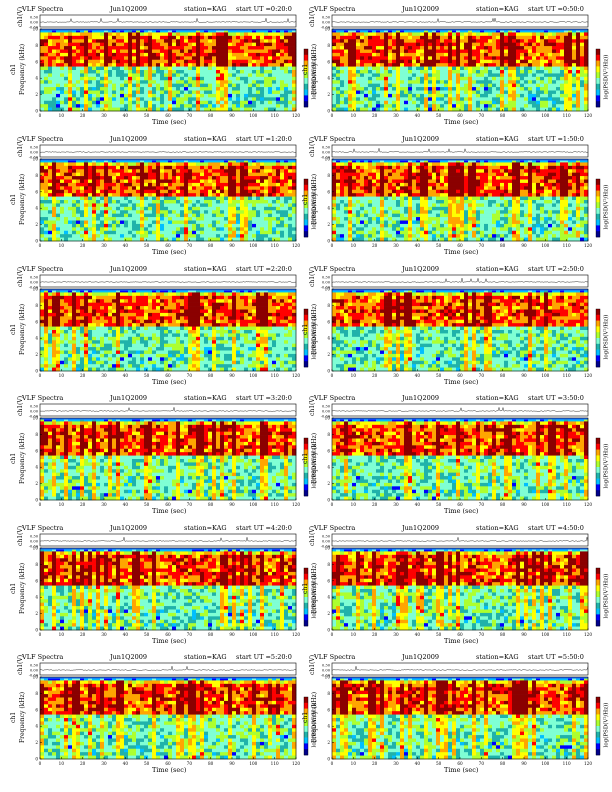 The width and height of the screenshot is (612, 792). Describe the element at coordinates (328, 45) in the screenshot. I see `freq-tick-label: 8` at that location.